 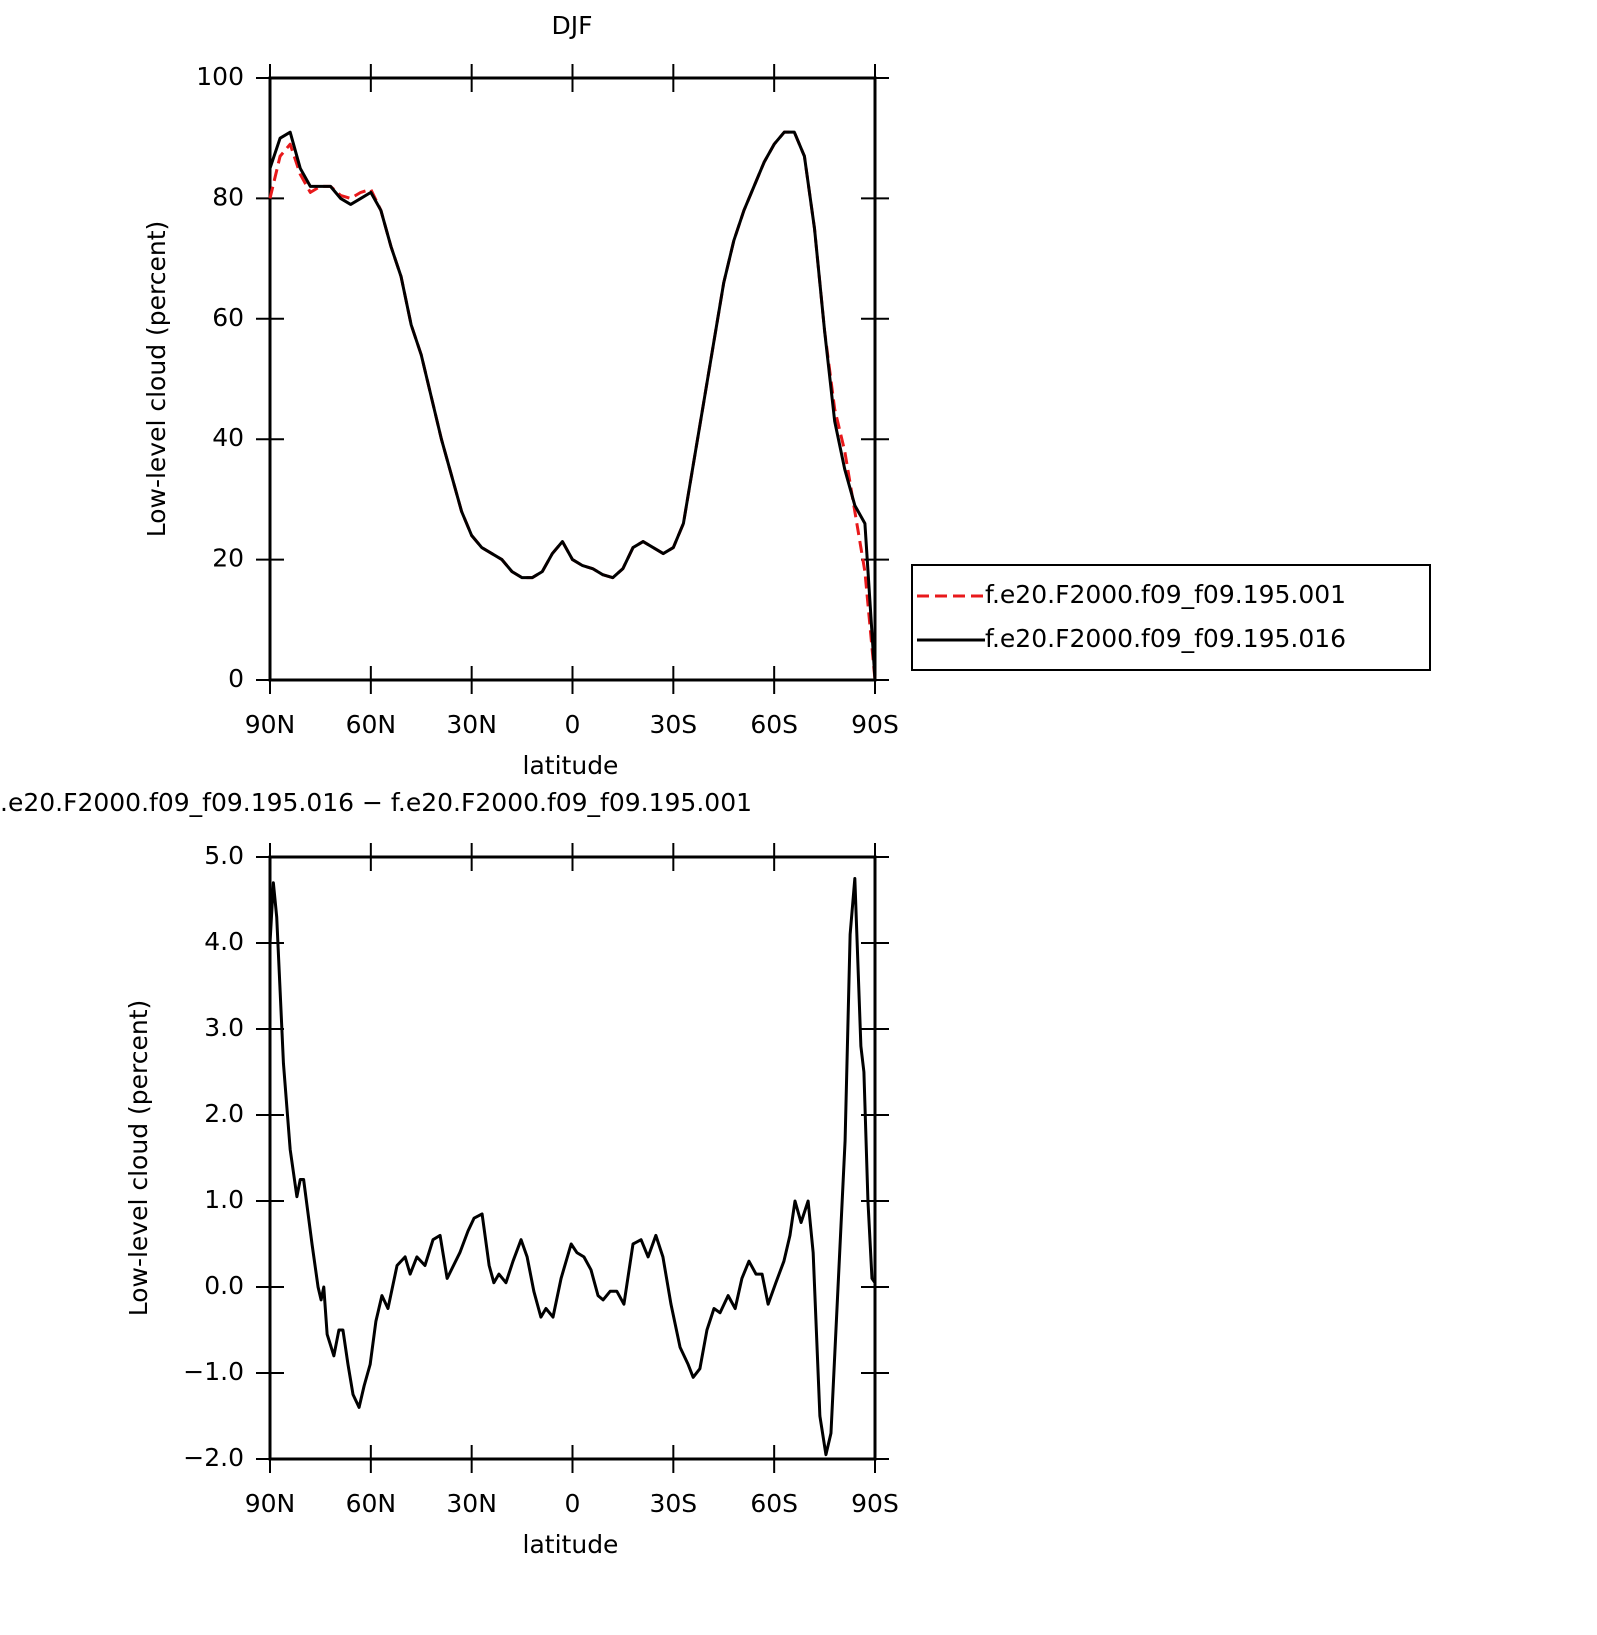 What do you see at coordinates (224, 1113) in the screenshot?
I see `y-tick-label: 2.0` at bounding box center [224, 1113].